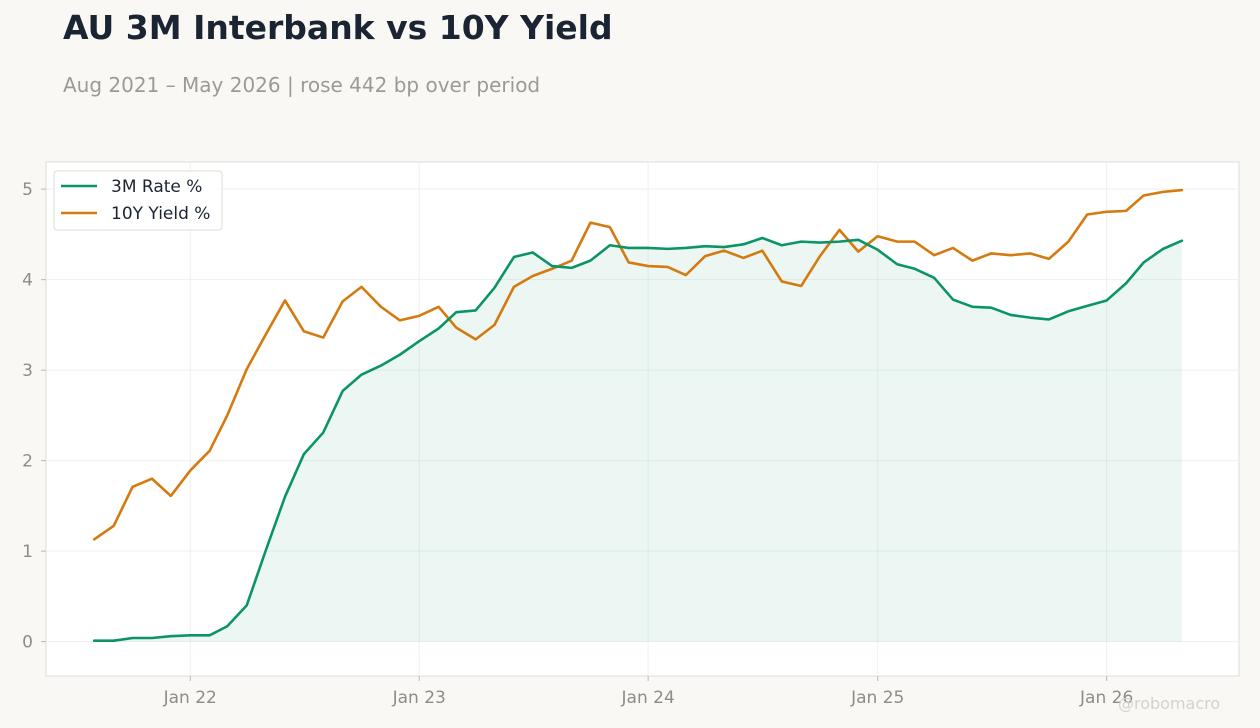 The image size is (1260, 728). What do you see at coordinates (27, 462) in the screenshot?
I see `y-tick-label: 2` at bounding box center [27, 462].